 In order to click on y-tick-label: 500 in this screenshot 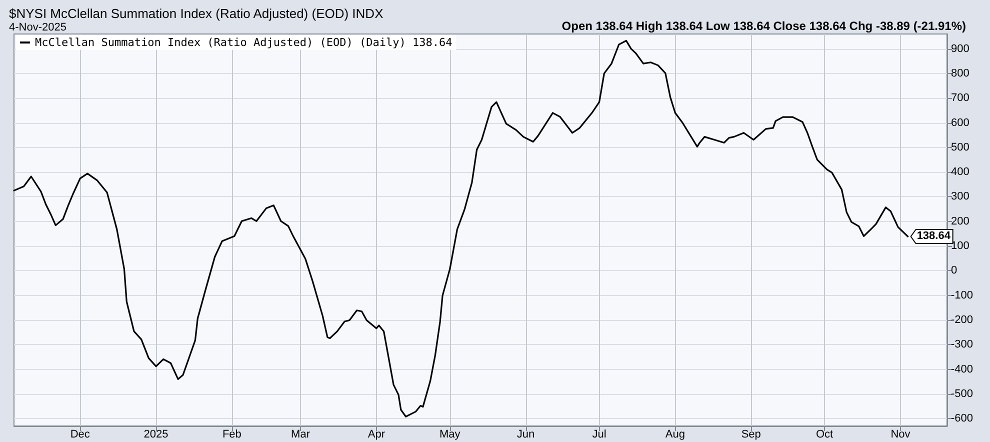, I will do `click(960, 147)`.